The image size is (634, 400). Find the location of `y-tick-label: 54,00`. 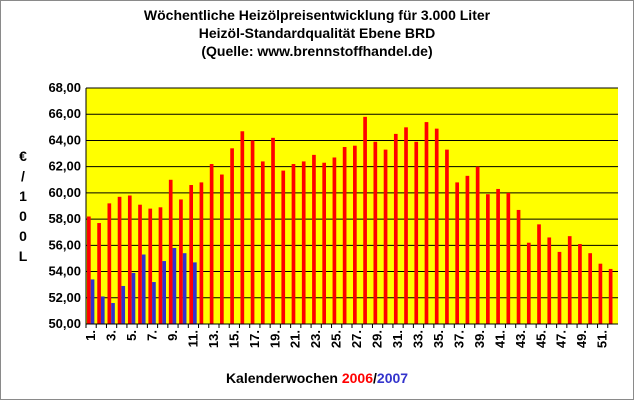

y-tick-label: 54,00 is located at coordinates (64, 271).